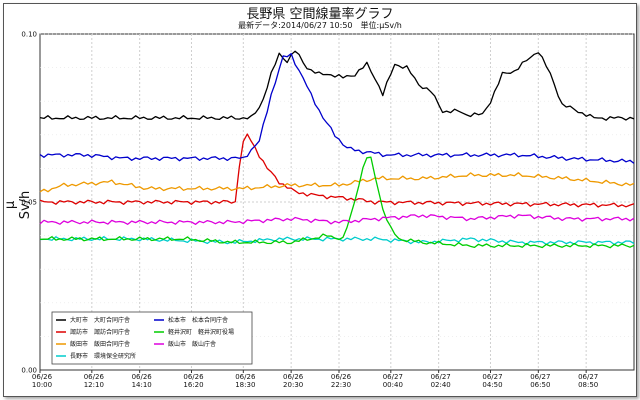  I want to click on x-tick-label: 04:50, so click(492, 385).